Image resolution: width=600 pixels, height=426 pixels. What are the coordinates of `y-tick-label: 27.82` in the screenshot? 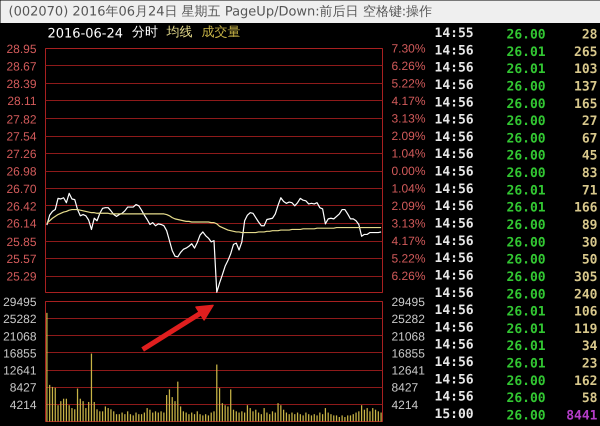 It's located at (21, 119).